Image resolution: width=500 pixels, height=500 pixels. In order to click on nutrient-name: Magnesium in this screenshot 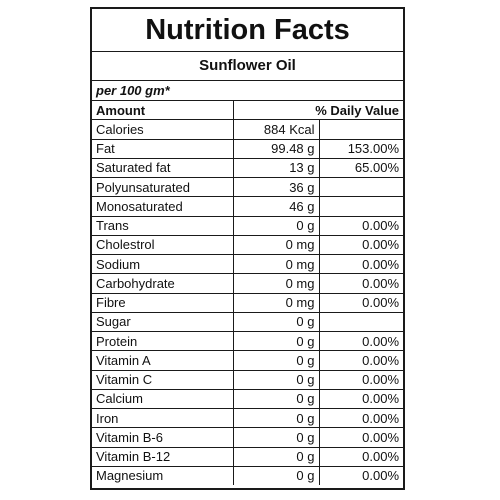, I will do `click(163, 475)`.